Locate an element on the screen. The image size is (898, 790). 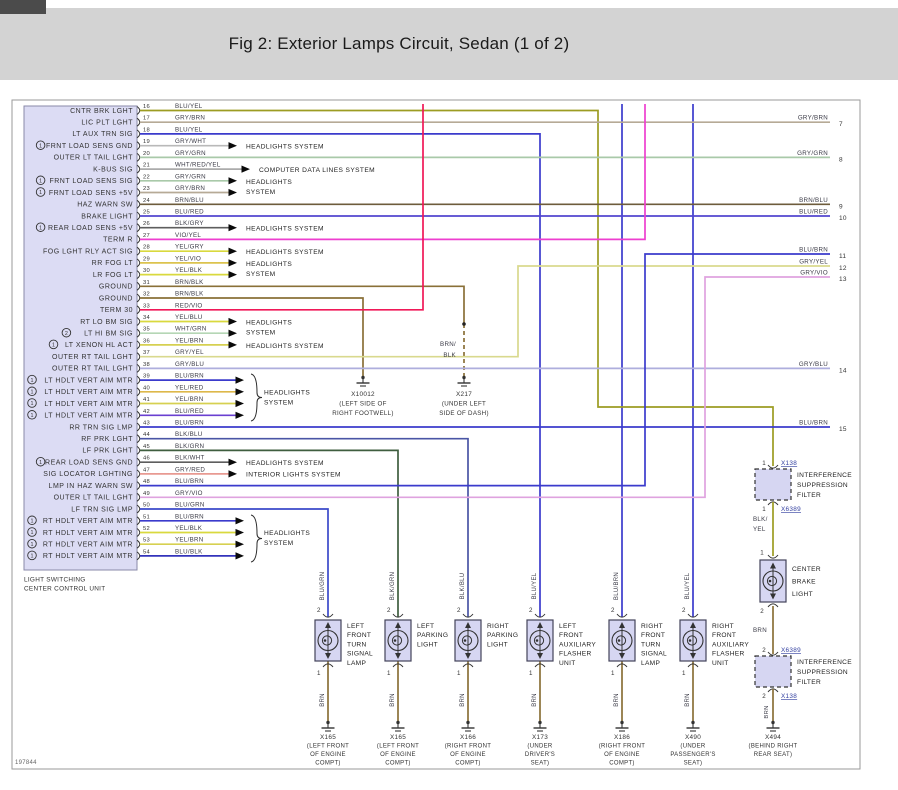
component-label: CENTER is located at coordinates (806, 569).